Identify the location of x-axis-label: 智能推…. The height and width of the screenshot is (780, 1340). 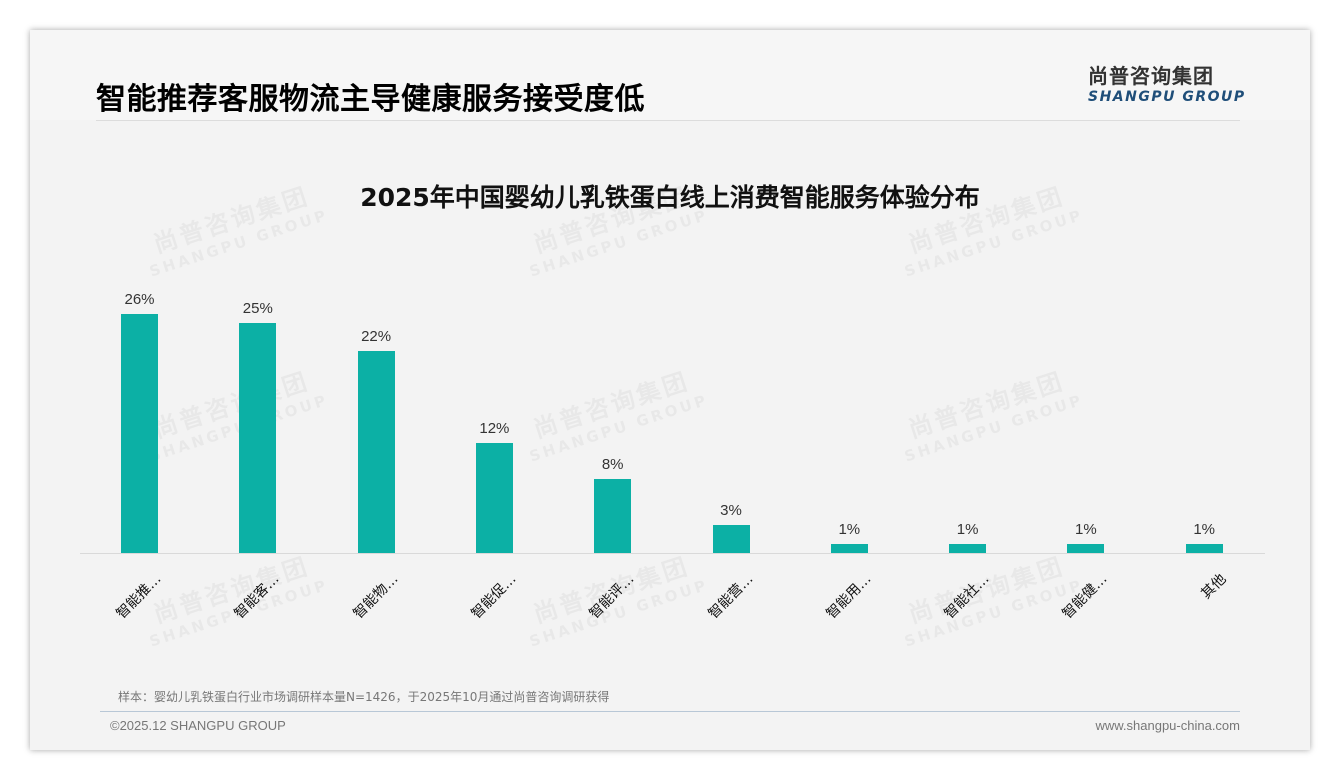
(139, 597).